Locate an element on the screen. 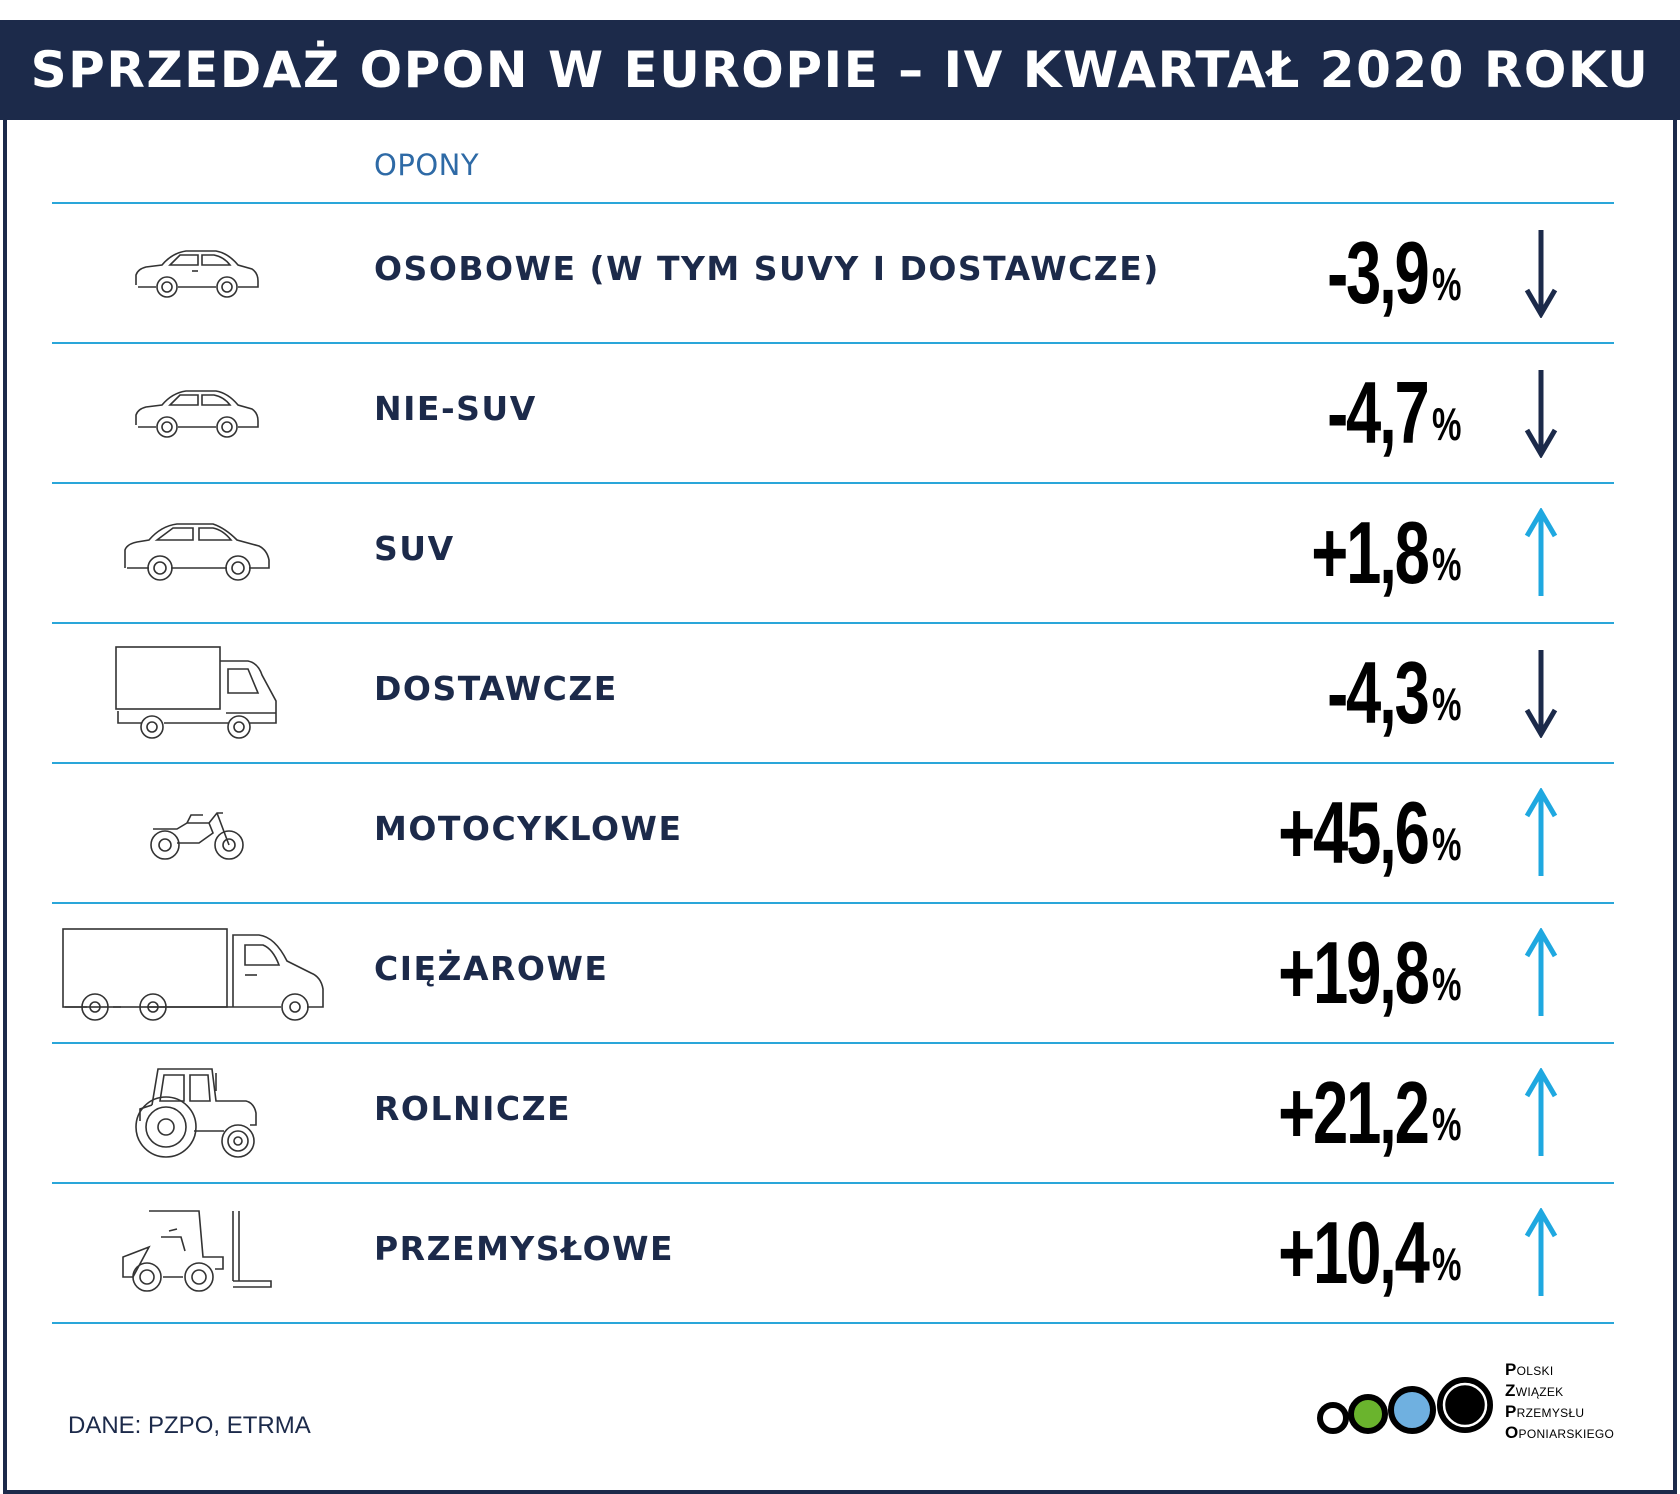 The width and height of the screenshot is (1680, 1494). row-value: -3,9 is located at coordinates (1378, 272).